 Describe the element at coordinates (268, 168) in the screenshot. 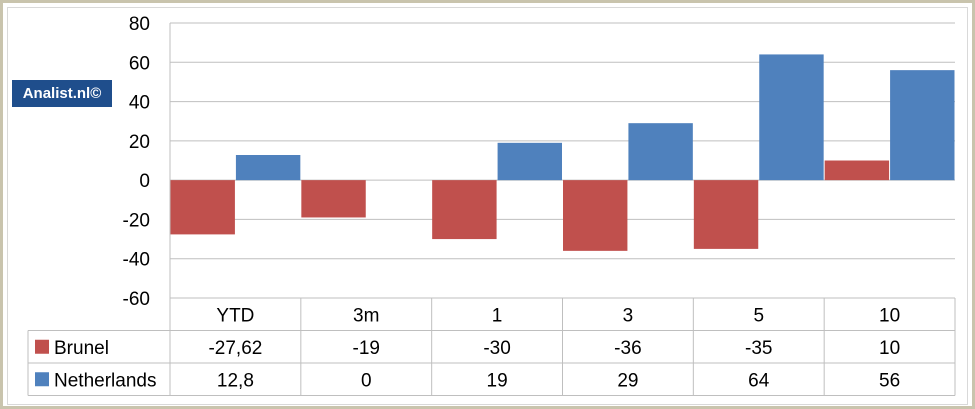

I see `bar-netherlands-ytd` at that location.